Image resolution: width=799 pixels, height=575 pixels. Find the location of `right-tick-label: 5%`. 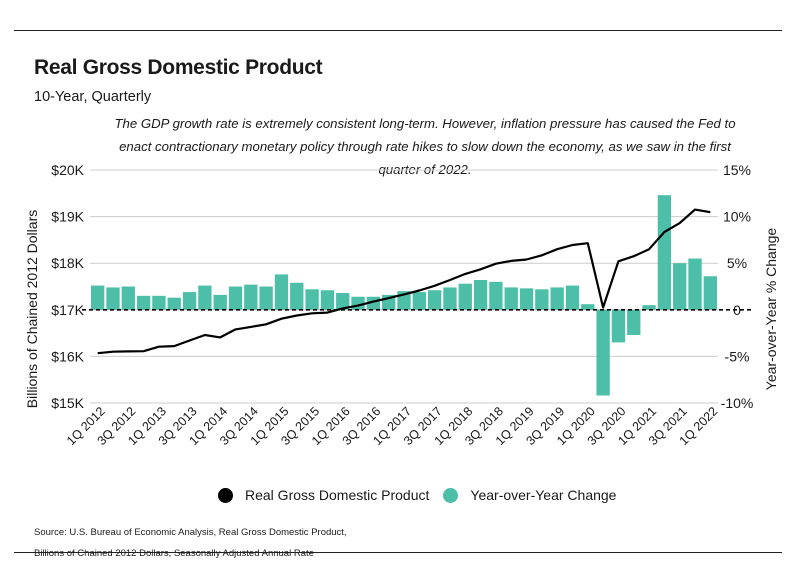

right-tick-label: 5% is located at coordinates (737, 263).